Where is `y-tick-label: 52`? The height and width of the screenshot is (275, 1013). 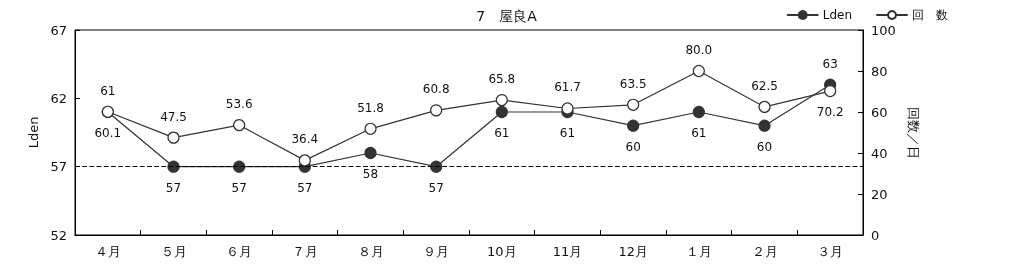 y-tick-label: 52 is located at coordinates (58, 235).